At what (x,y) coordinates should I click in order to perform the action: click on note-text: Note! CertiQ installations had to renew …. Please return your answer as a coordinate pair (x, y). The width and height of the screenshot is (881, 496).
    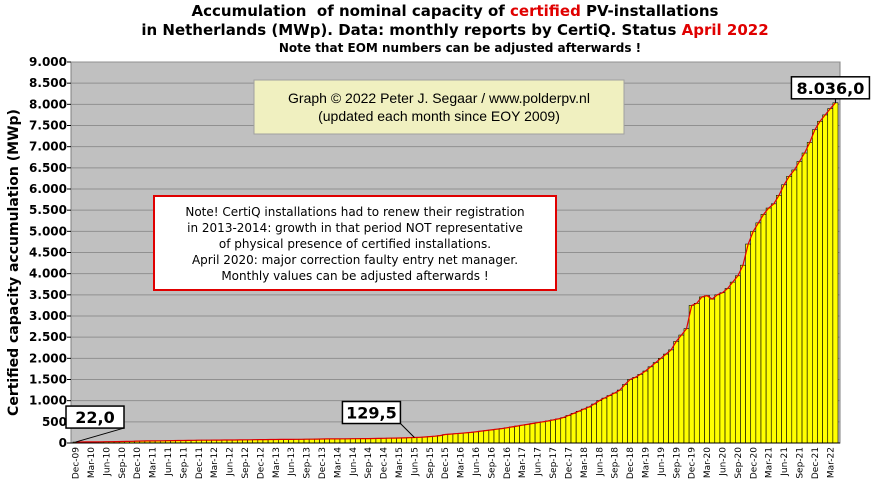
    Looking at the image, I should click on (354, 212).